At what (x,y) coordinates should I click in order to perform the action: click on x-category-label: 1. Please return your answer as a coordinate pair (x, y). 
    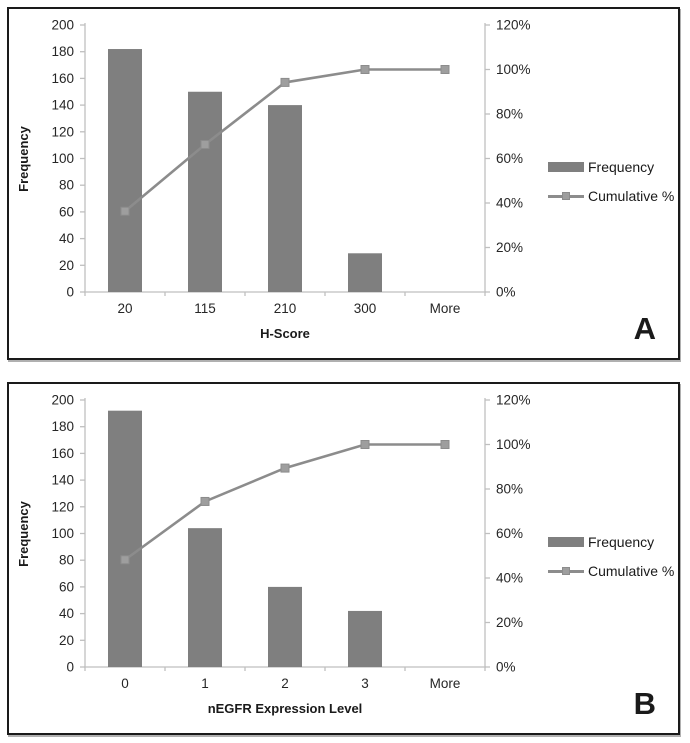
    Looking at the image, I should click on (205, 683).